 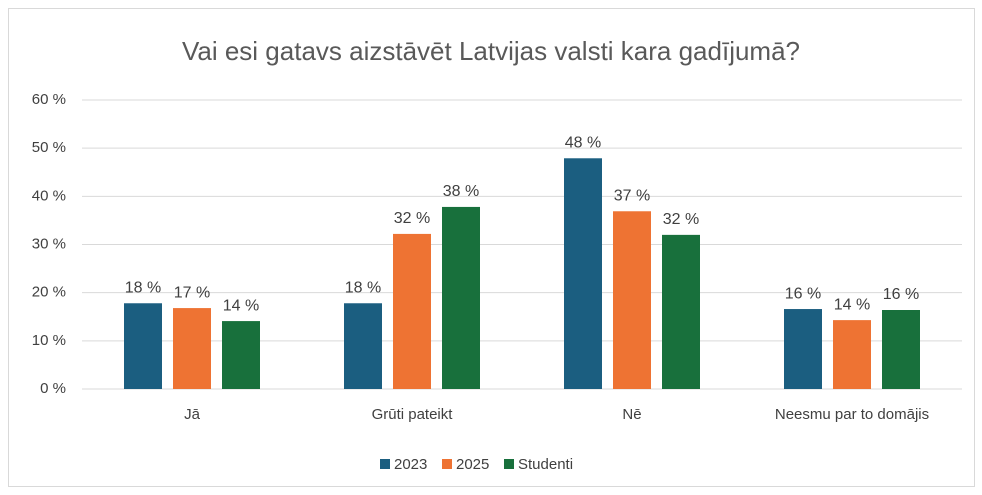 I want to click on x-tick-label: Nē, so click(x=631, y=414).